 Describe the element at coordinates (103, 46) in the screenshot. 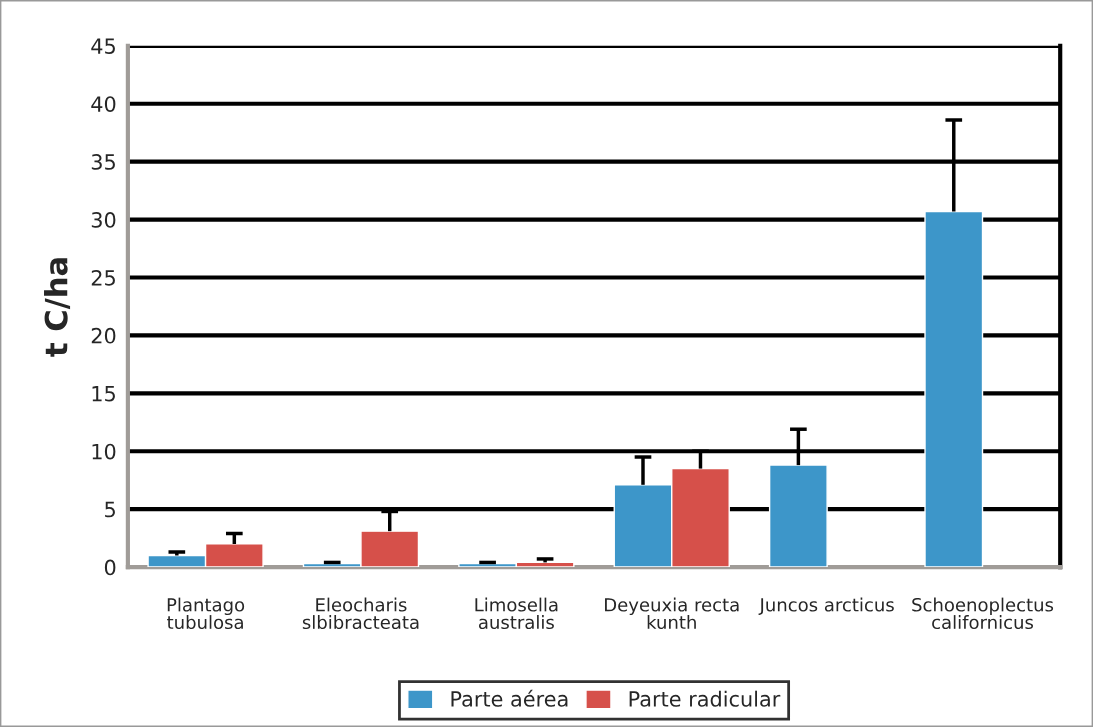

I see `y-tick-label: 45` at that location.